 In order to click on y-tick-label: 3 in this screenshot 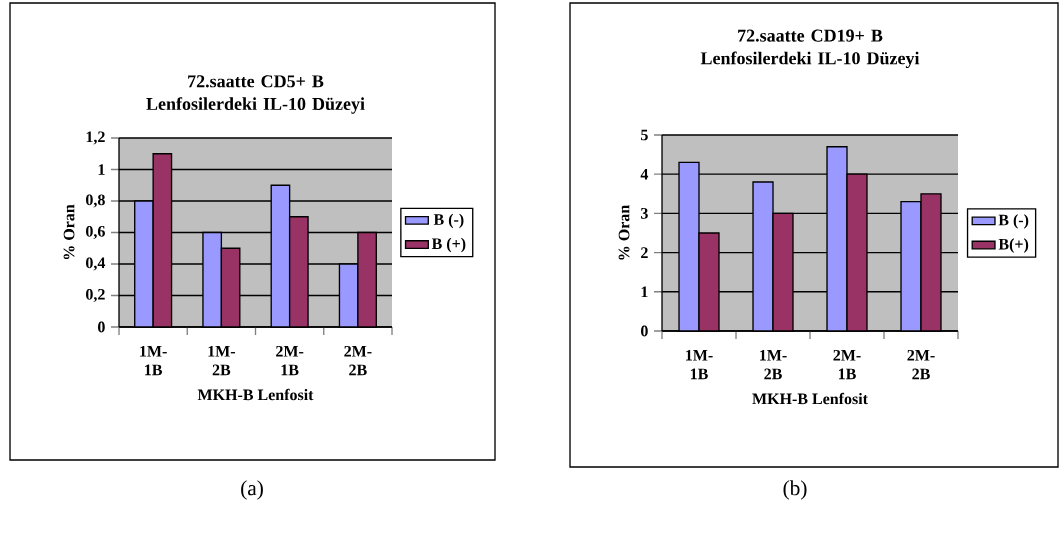, I will do `click(644, 213)`.